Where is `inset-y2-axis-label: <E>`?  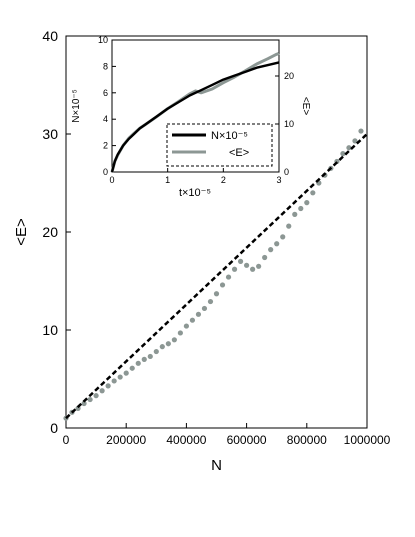
inset-y2-axis-label: <E> is located at coordinates (305, 106).